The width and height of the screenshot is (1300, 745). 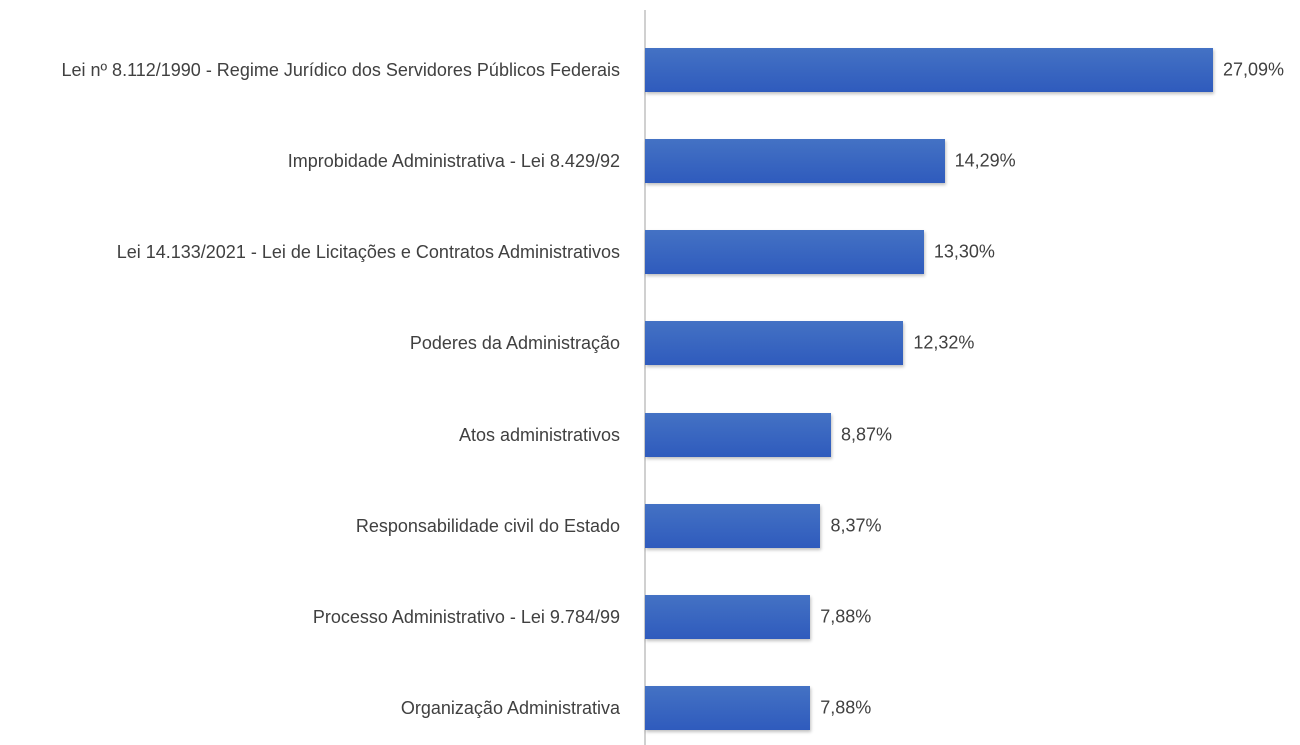 I want to click on category-label-box: Processo Administrativo - Lei 9.784/99, so click(x=320, y=617).